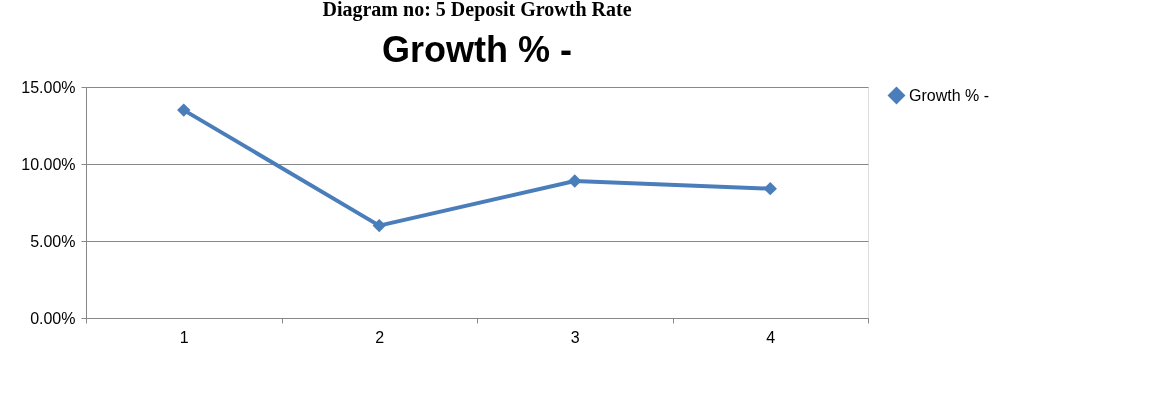  What do you see at coordinates (575, 337) in the screenshot?
I see `x-tick-label: 3` at bounding box center [575, 337].